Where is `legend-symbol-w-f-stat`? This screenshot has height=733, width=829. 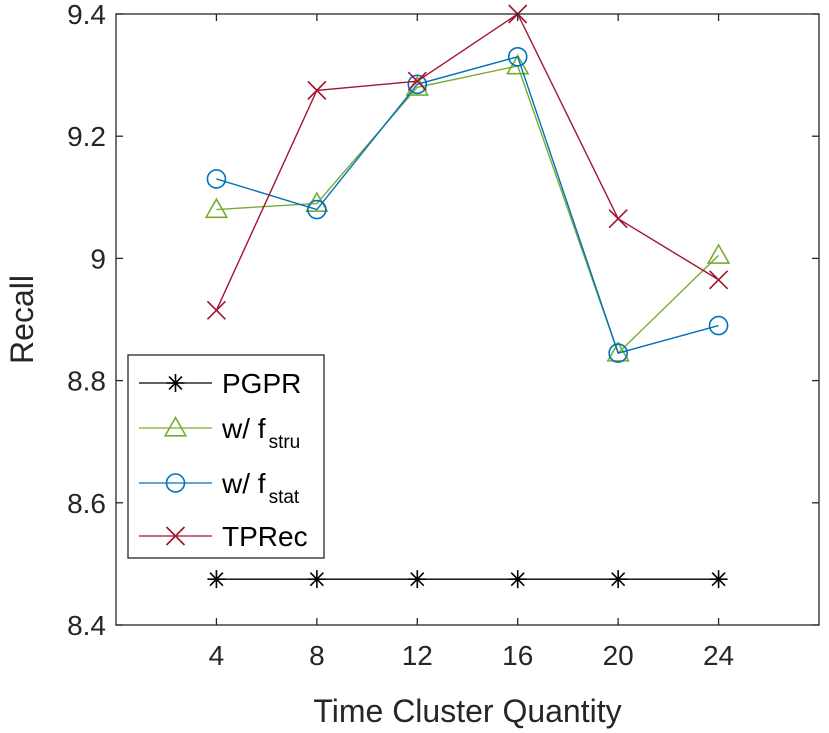 legend-symbol-w-f-stat is located at coordinates (175, 483).